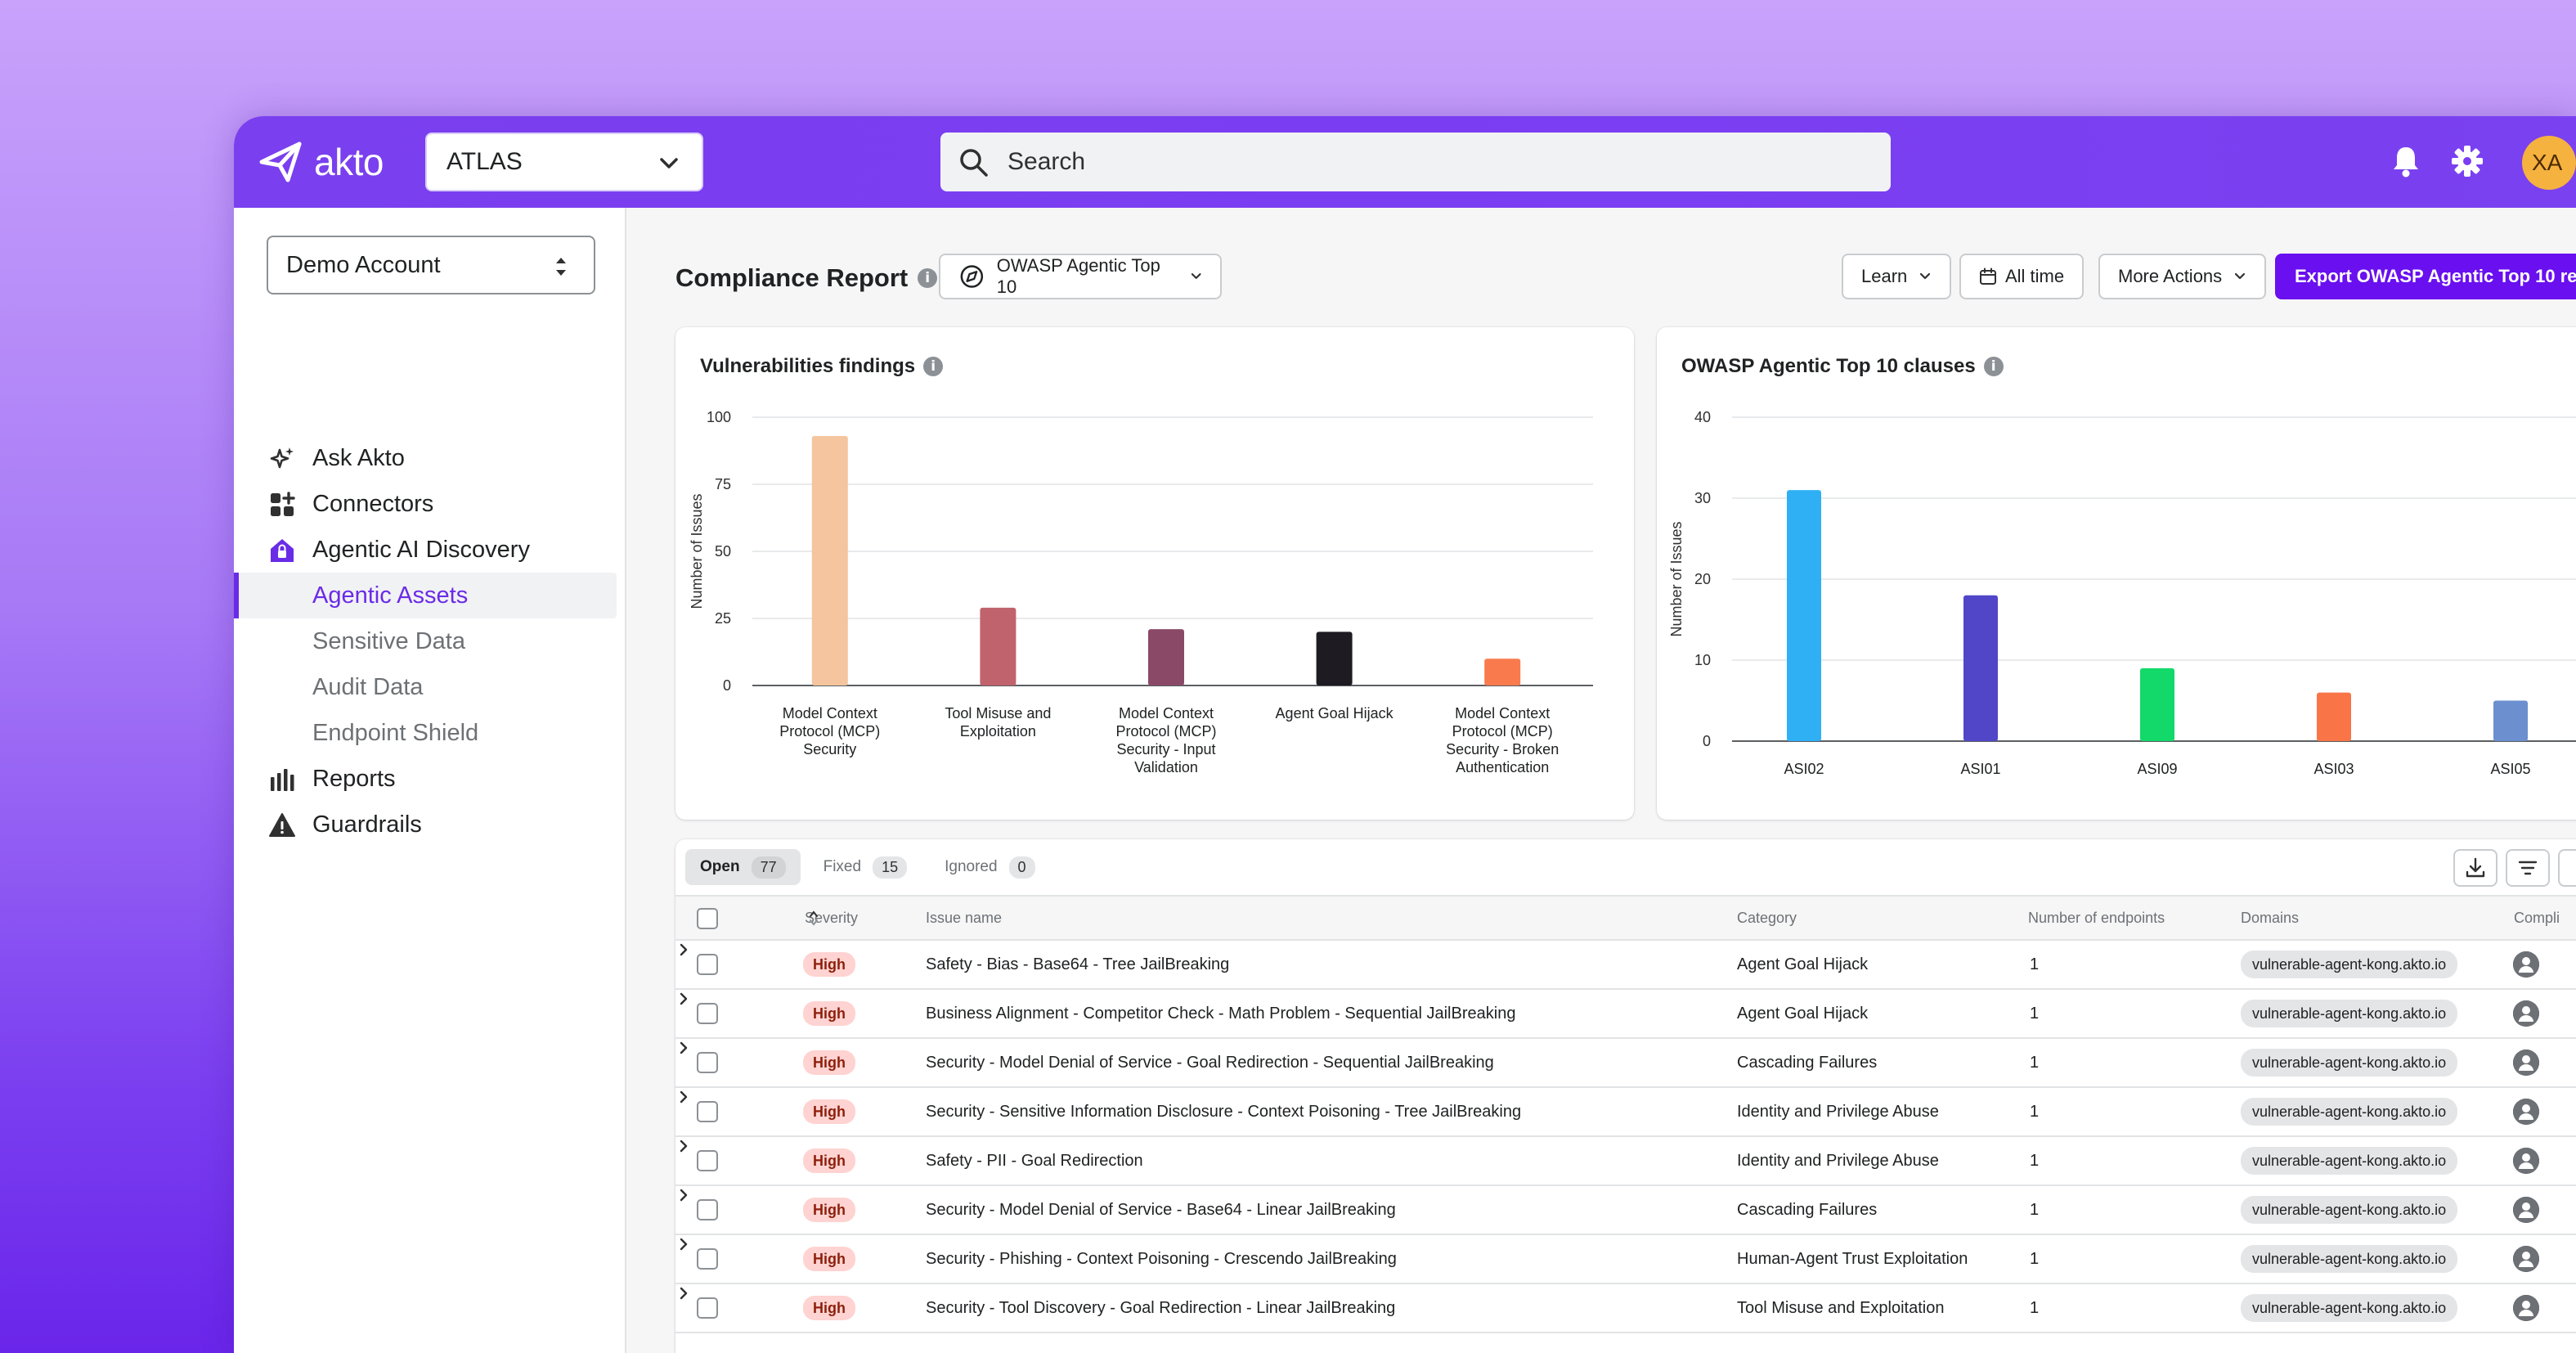 This screenshot has height=1353, width=2576. Describe the element at coordinates (2425, 276) in the screenshot. I see `export-report-button: Export OWASP Agentic Top 10 report` at that location.